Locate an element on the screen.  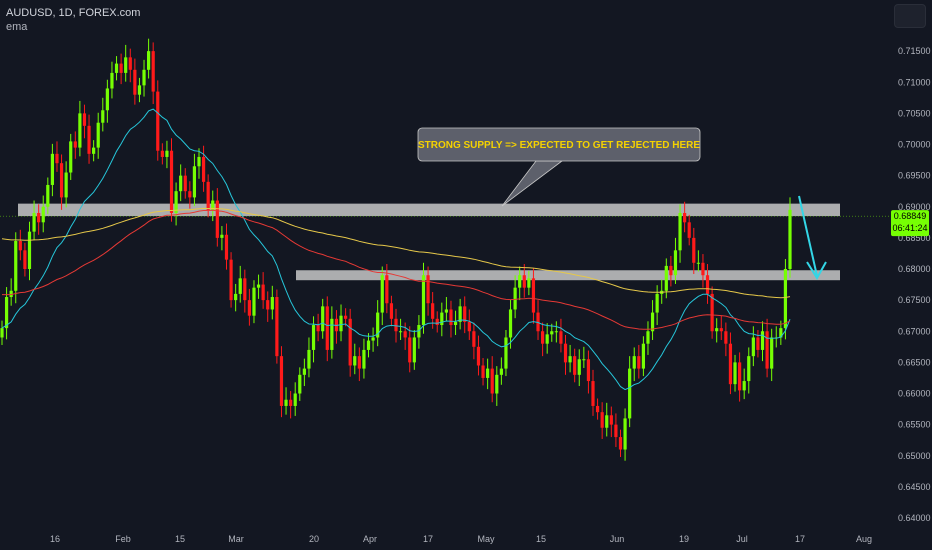
down-arrow-shaft is located at coordinates (808, 236).